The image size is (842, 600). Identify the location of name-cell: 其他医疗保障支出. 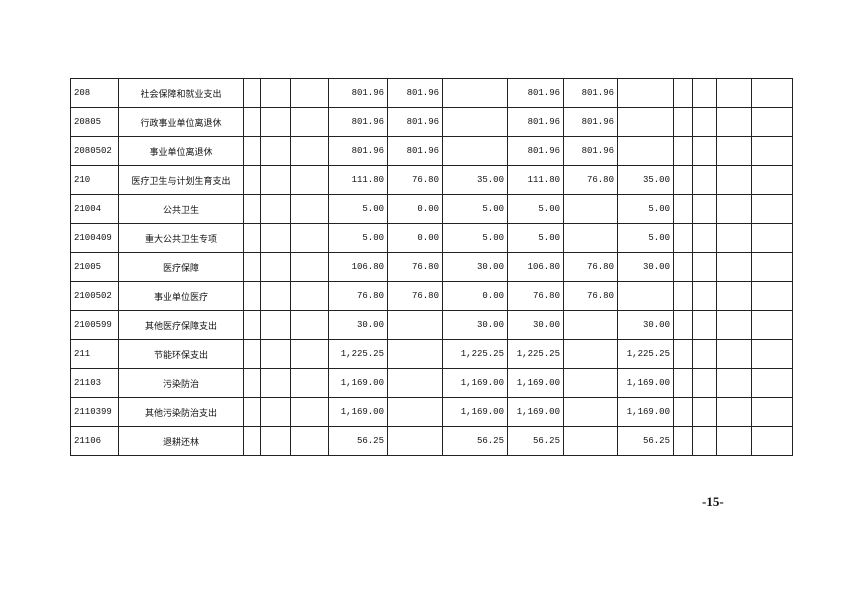
(181, 325).